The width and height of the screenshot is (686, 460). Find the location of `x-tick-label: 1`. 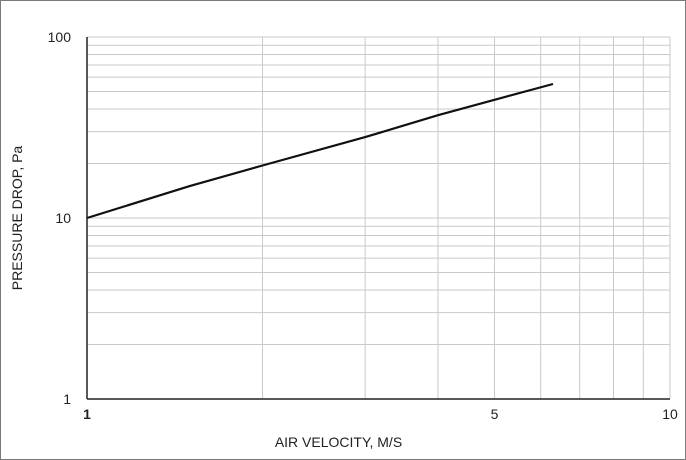

x-tick-label: 1 is located at coordinates (87, 414).